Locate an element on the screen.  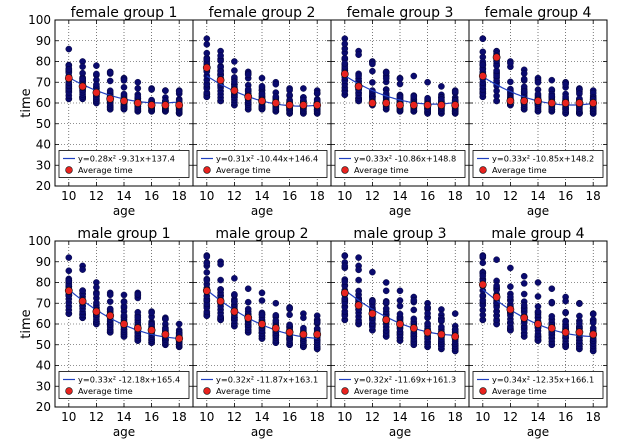
y-tick-label: 30 is located at coordinates (43, 165).